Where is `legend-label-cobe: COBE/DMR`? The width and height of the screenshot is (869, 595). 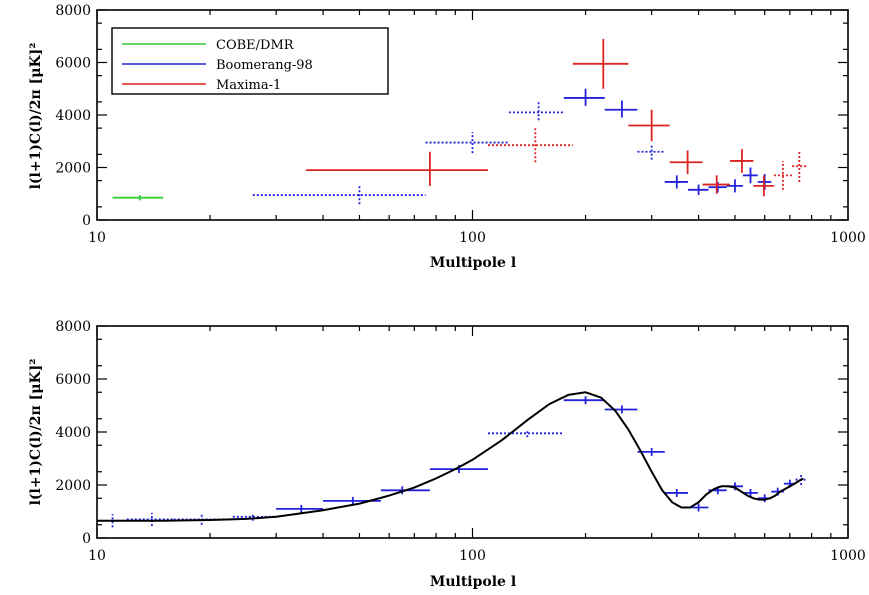 legend-label-cobe: COBE/DMR is located at coordinates (255, 45).